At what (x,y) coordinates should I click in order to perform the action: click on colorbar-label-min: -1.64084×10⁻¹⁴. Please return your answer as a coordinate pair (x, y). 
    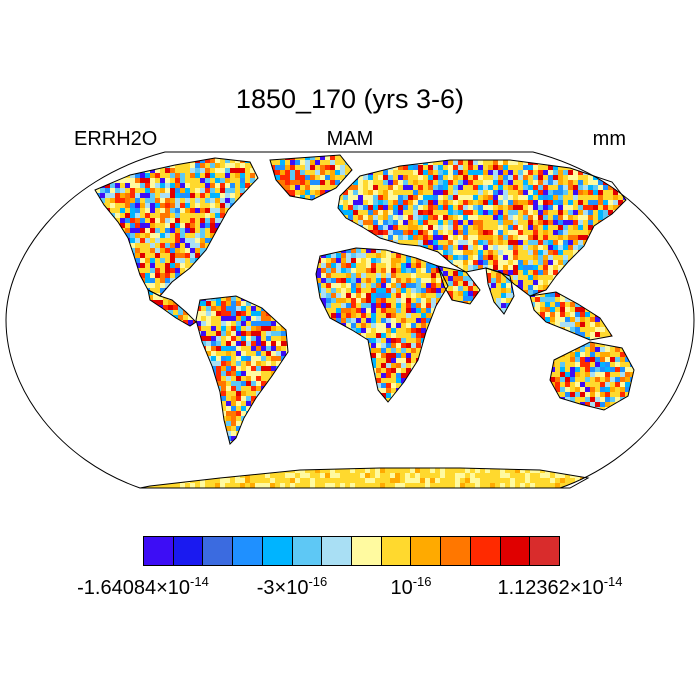
    Looking at the image, I should click on (143, 586).